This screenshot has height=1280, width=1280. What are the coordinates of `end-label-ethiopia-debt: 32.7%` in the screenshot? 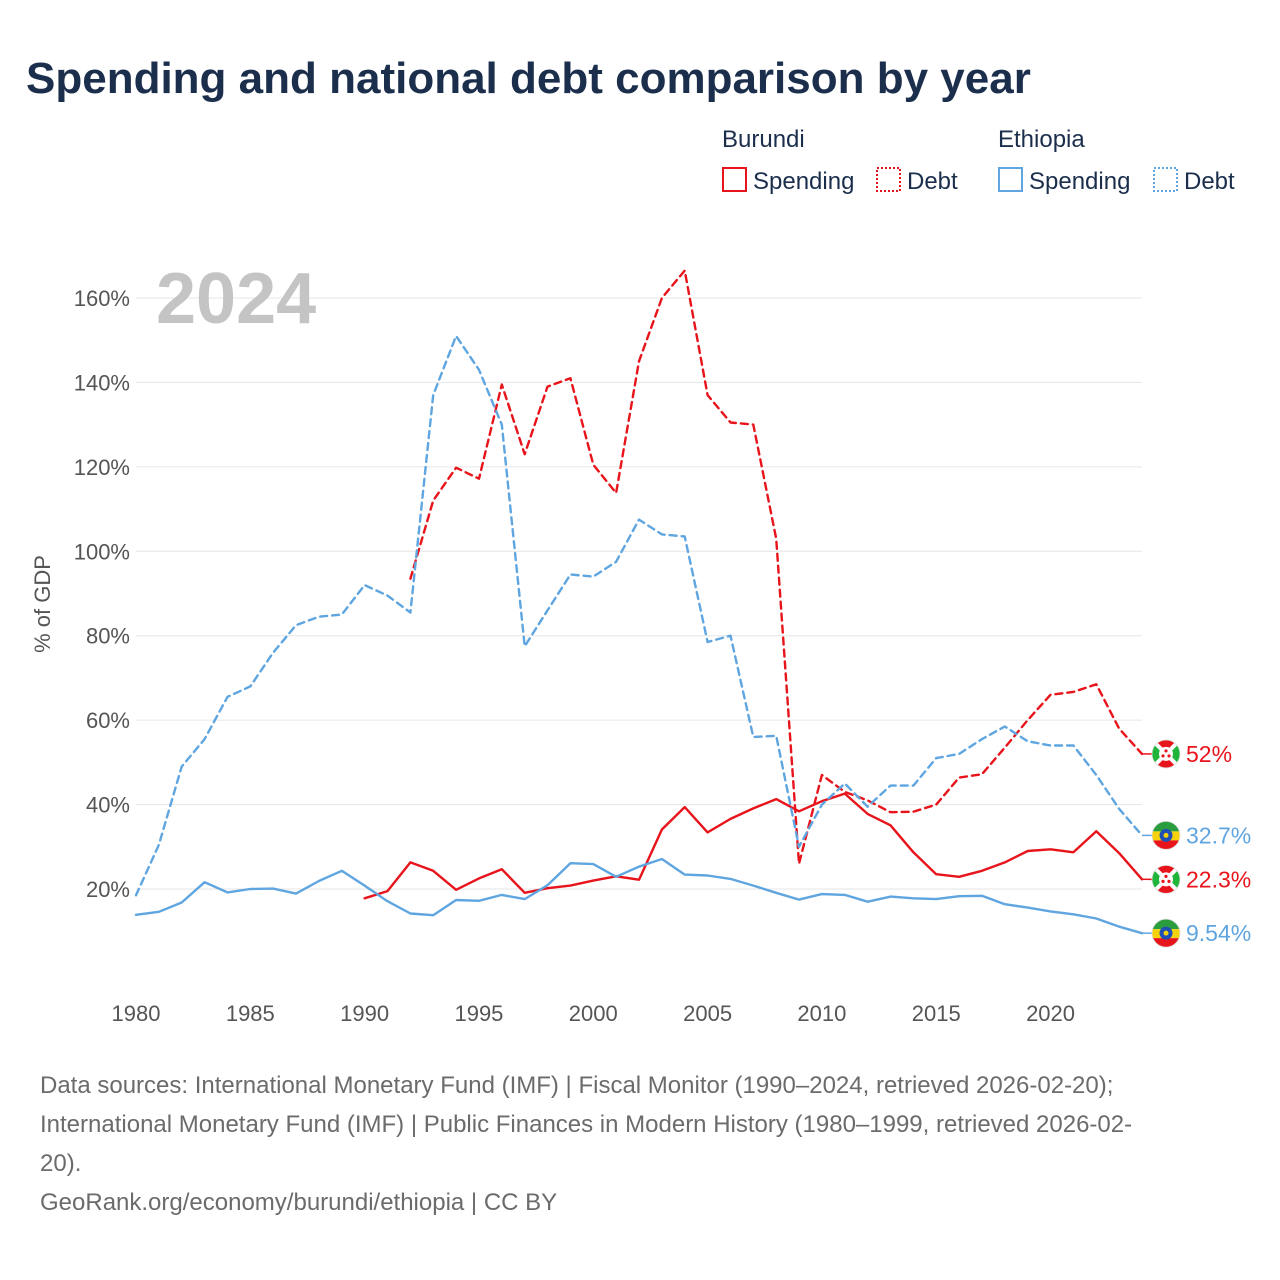 It's located at (1218, 835).